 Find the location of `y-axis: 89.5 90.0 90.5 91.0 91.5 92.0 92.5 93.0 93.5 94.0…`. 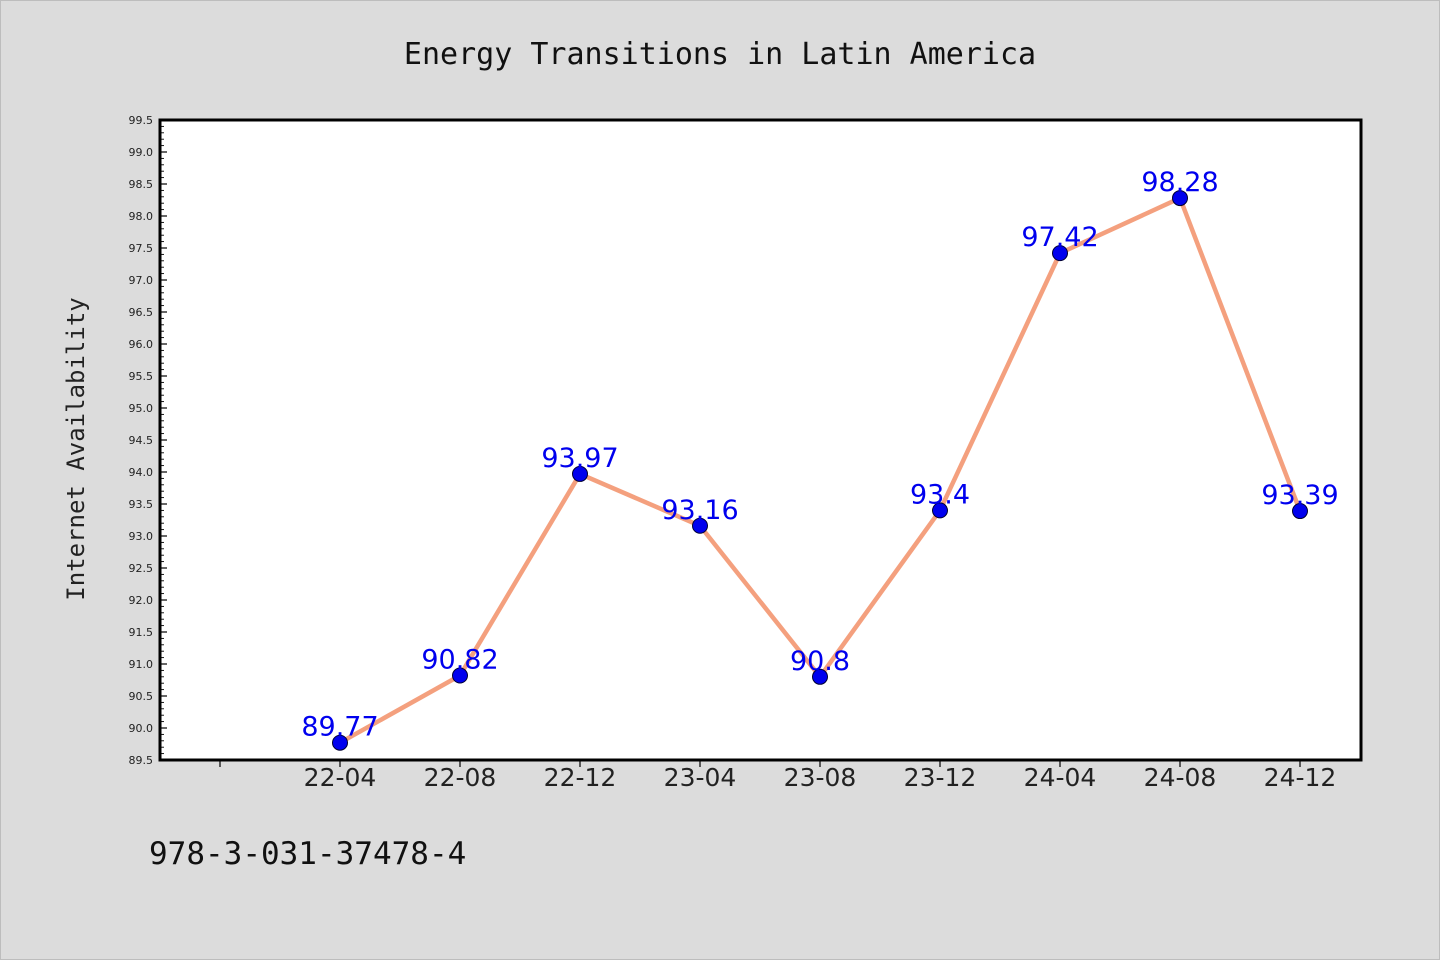

y-axis: 89.5 90.0 90.5 91.0 91.5 92.0 92.5 93.0 93.5 94.0… is located at coordinates (148, 440).